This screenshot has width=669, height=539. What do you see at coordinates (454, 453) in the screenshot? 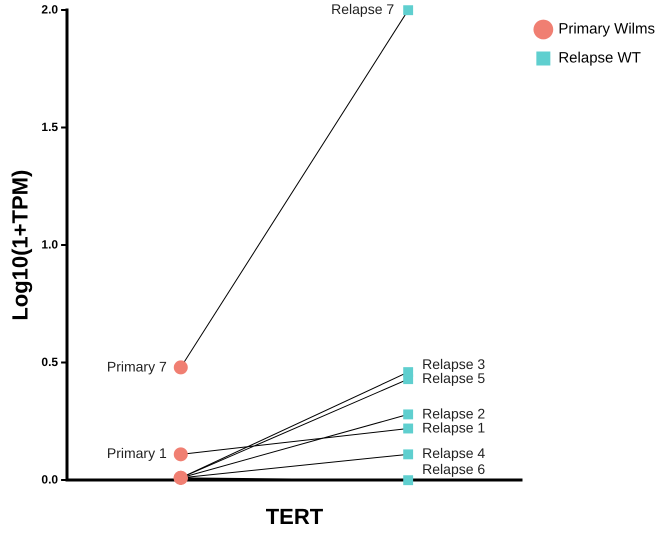
I see `data-label: Relapse 4` at bounding box center [454, 453].